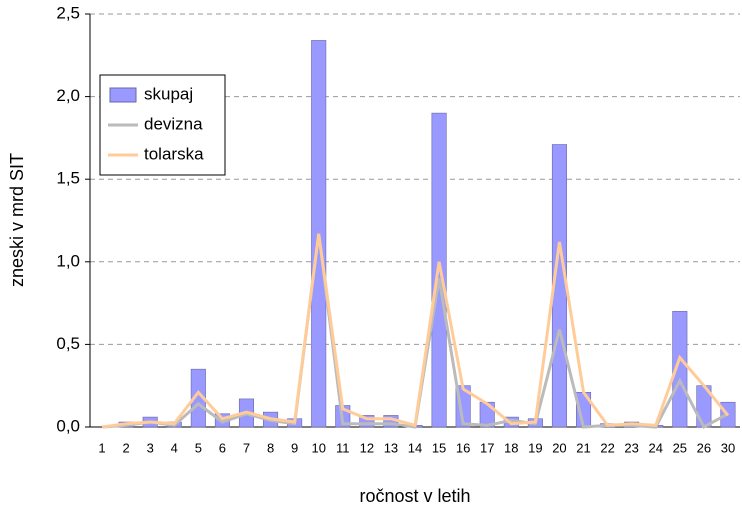 The image size is (742, 509). Describe the element at coordinates (511, 447) in the screenshot. I see `x-tick-label: 18` at that location.